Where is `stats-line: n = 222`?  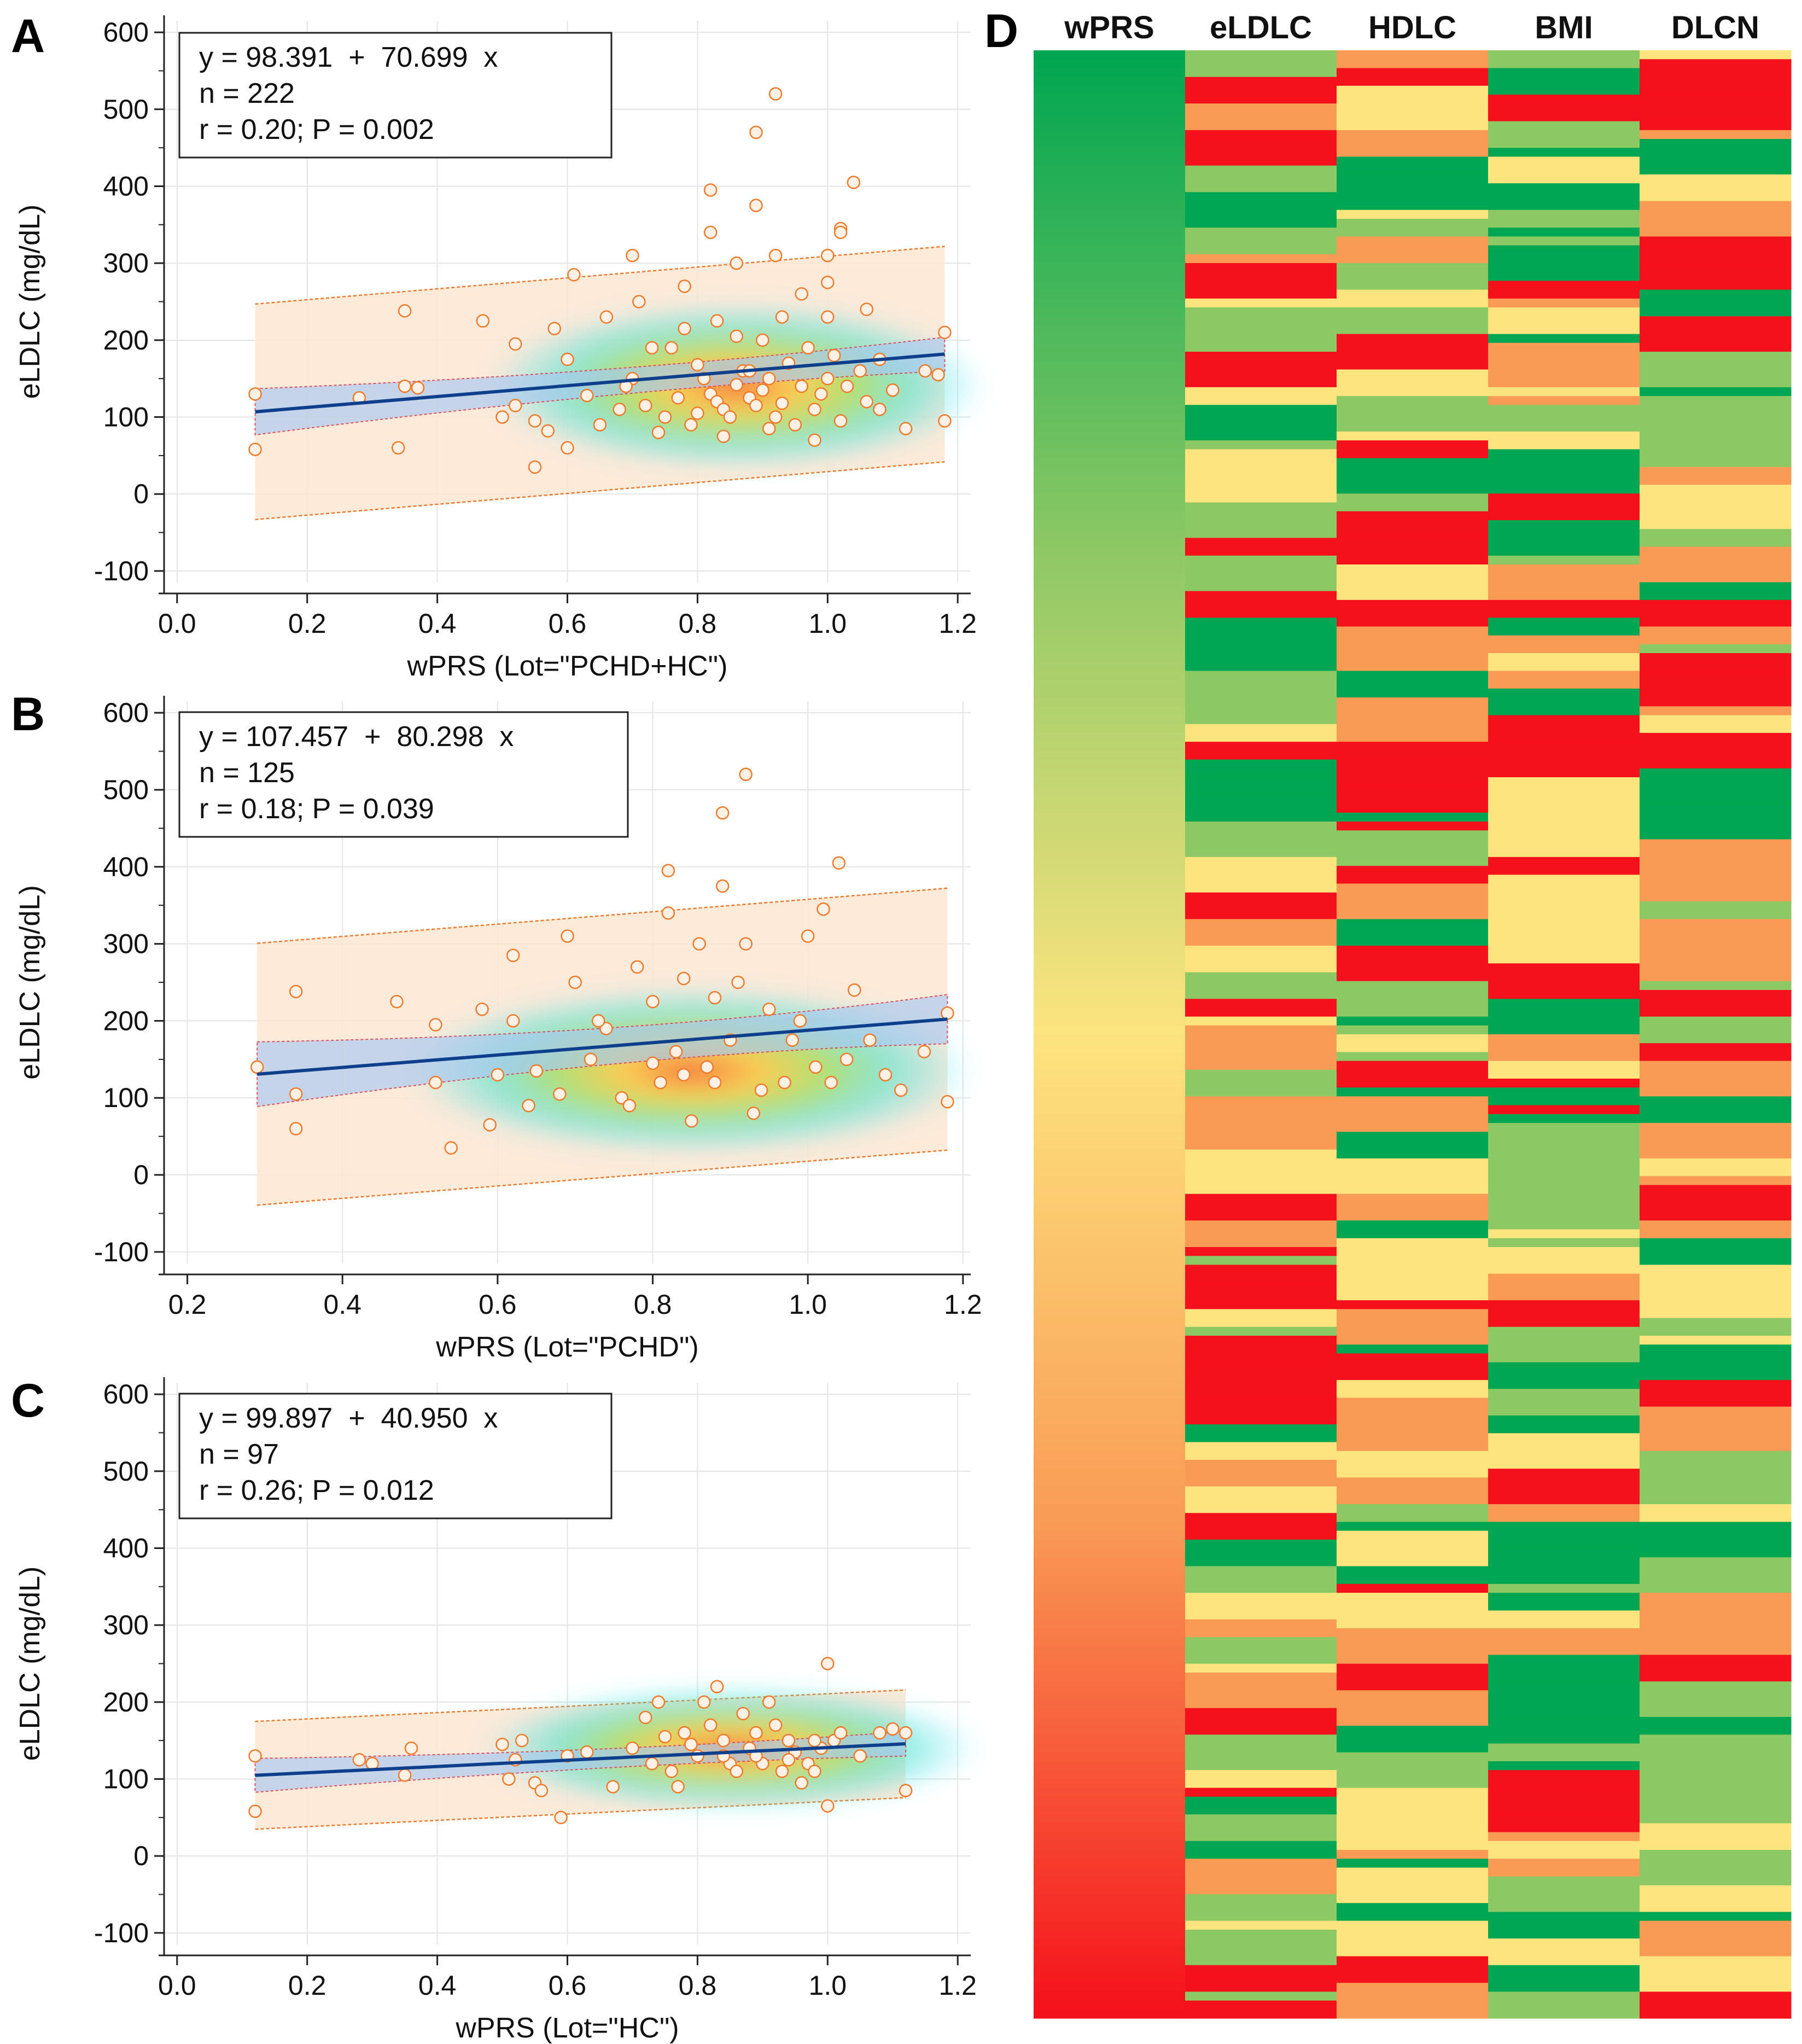 stats-line: n = 222 is located at coordinates (247, 93).